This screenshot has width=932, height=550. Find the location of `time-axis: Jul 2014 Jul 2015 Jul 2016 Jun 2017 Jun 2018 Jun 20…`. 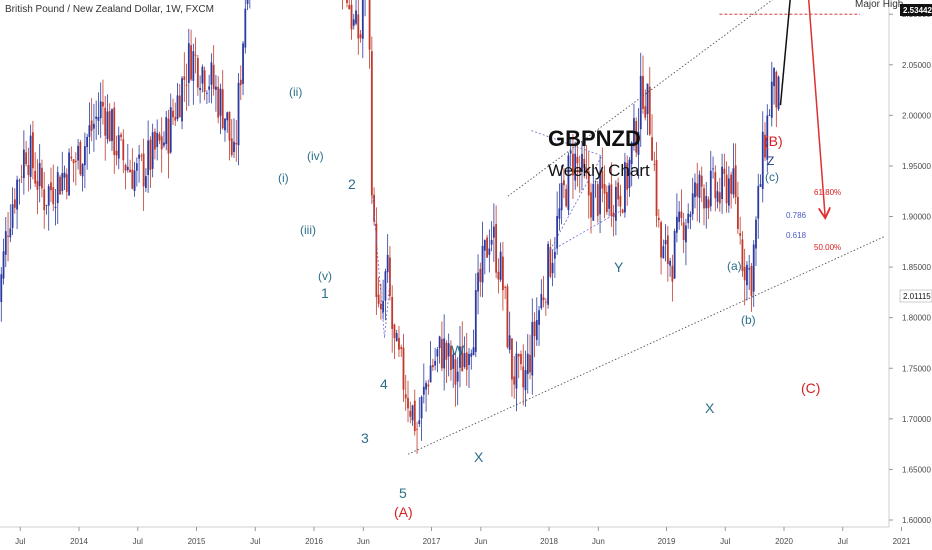

time-axis: Jul 2014 Jul 2015 Jul 2016 Jun 2017 Jun 2018 Jun 20… is located at coordinates (463, 536).